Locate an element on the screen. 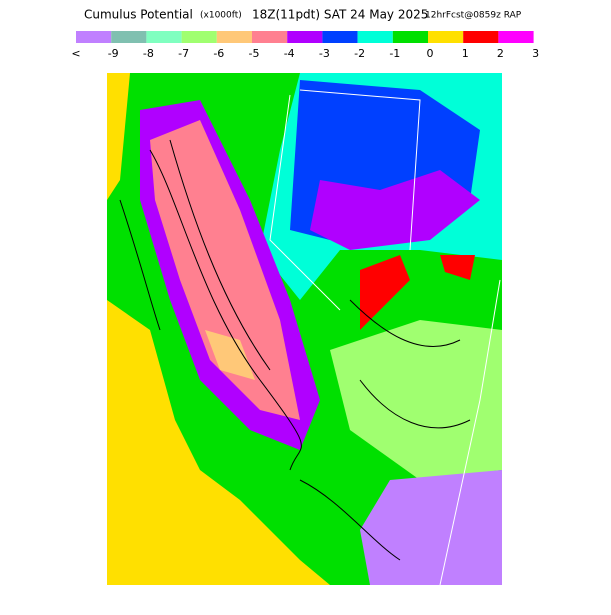  colorbar-label: -7 is located at coordinates (183, 53).